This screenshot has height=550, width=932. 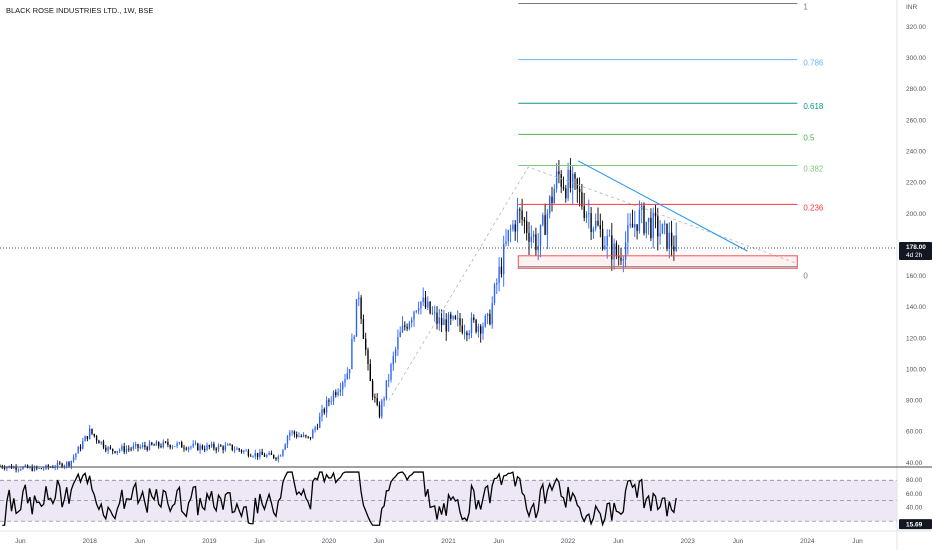 I want to click on rsi-pane, so click(x=448, y=499).